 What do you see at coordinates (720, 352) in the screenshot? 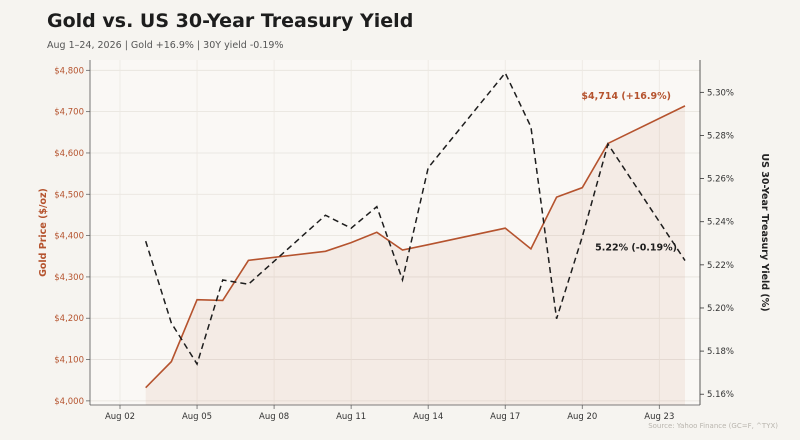
I see `right-tick-label: 5.18%` at bounding box center [720, 352].